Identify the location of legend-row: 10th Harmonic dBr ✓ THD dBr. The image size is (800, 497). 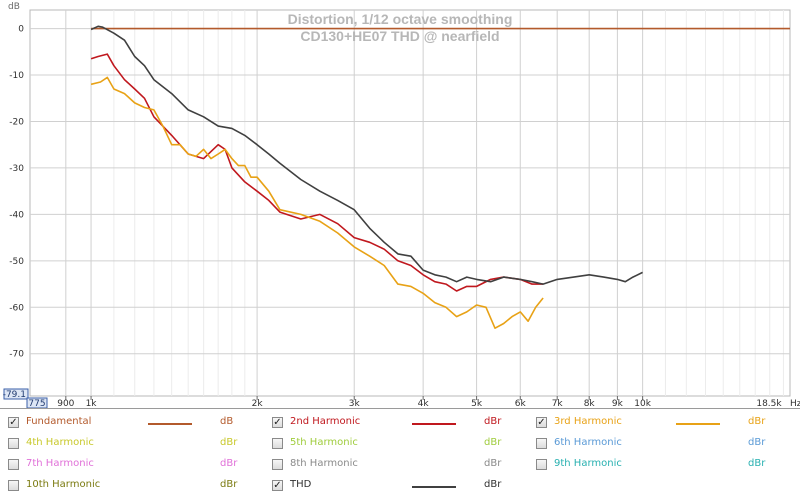
(400, 487).